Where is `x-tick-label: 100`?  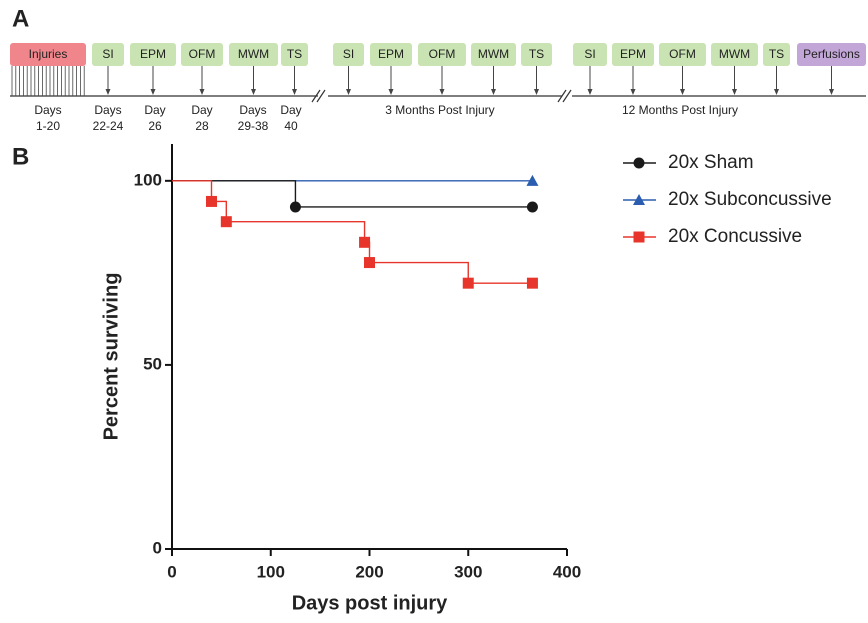 x-tick-label: 100 is located at coordinates (271, 571).